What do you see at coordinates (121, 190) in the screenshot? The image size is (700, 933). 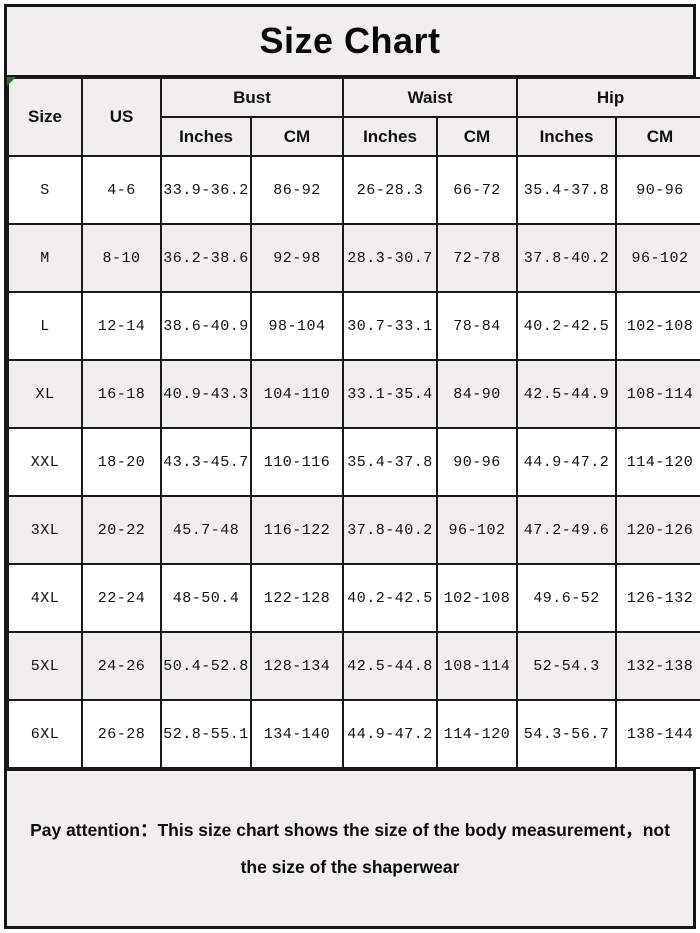 I see `us-cell: 4-6` at bounding box center [121, 190].